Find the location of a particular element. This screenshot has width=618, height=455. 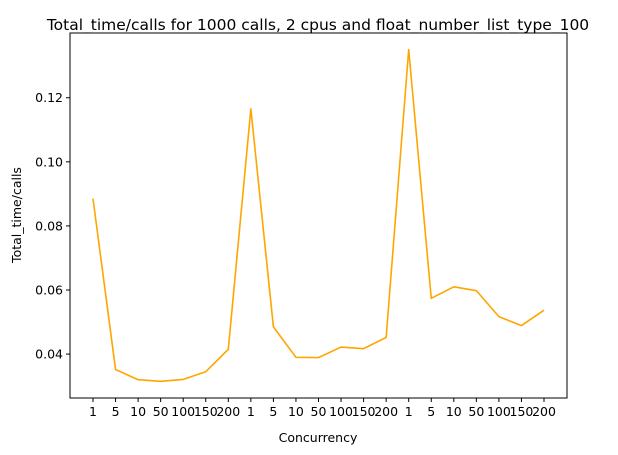

y-axis-label: Total_time/calls is located at coordinates (16, 215).